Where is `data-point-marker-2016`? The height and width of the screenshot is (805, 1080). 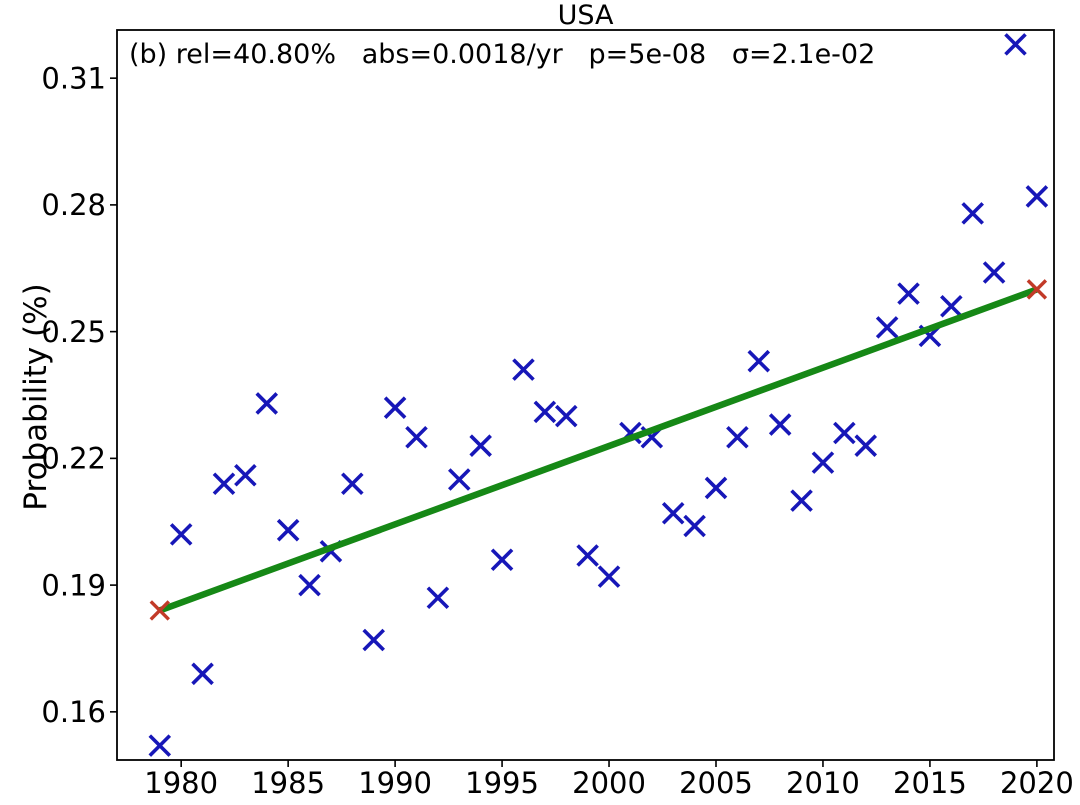 data-point-marker-2016 is located at coordinates (951, 306).